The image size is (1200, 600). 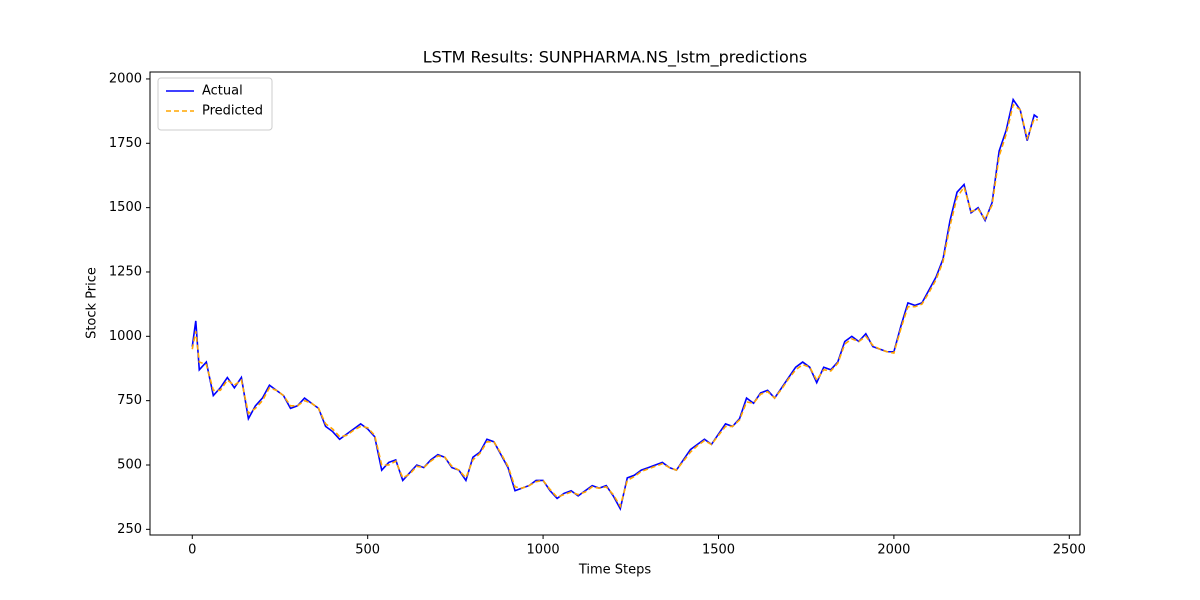 I want to click on y-tick-label: 1250, so click(x=125, y=271).